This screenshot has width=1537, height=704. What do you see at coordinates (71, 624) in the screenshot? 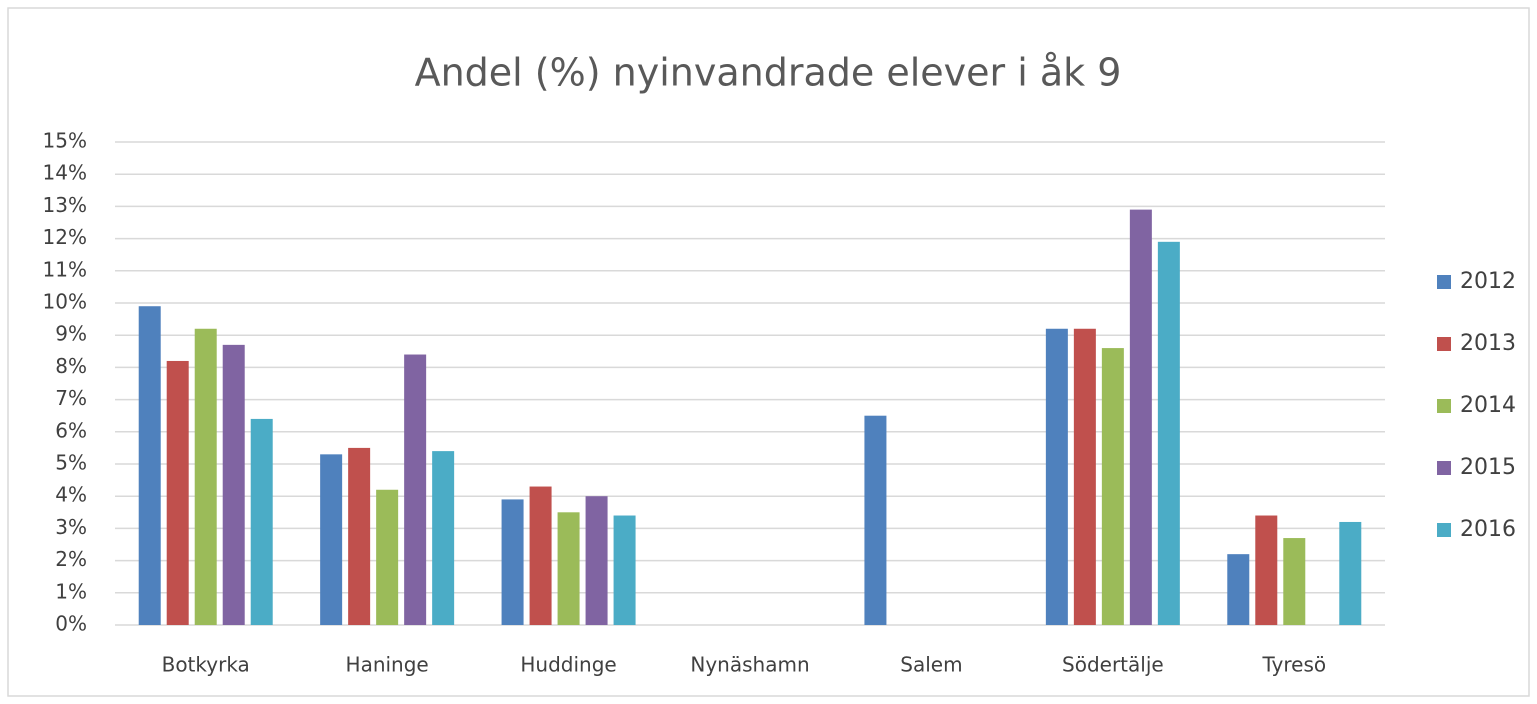
I see `y-tick-label: 0%` at bounding box center [71, 624].